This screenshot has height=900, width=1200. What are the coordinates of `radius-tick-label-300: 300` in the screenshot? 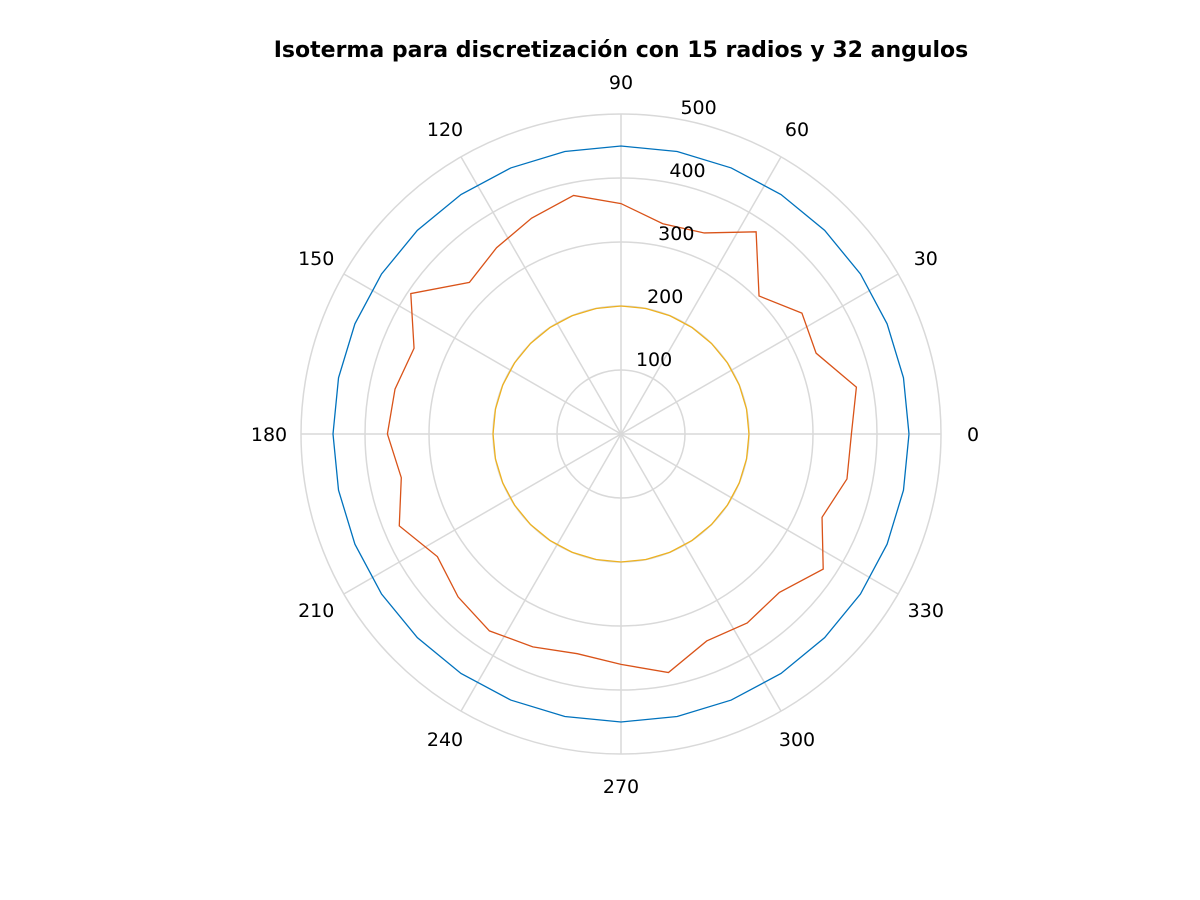 It's located at (676, 234).